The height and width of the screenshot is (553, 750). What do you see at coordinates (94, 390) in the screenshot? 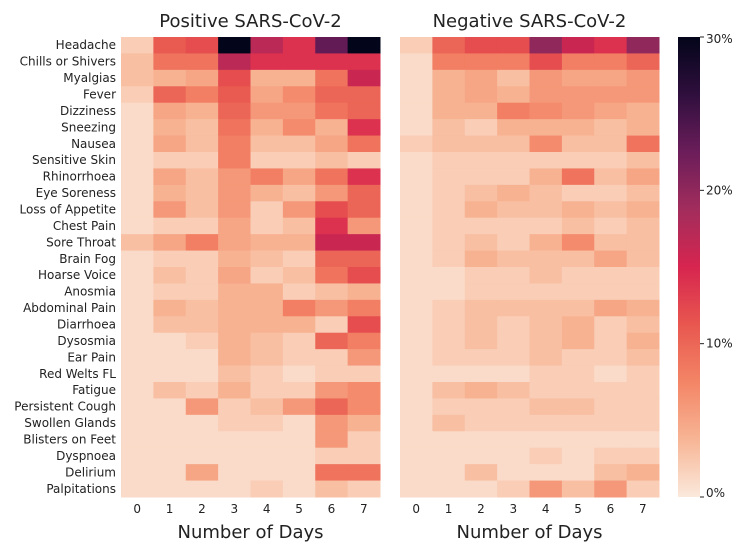
I see `row-label: Fatigue` at bounding box center [94, 390].